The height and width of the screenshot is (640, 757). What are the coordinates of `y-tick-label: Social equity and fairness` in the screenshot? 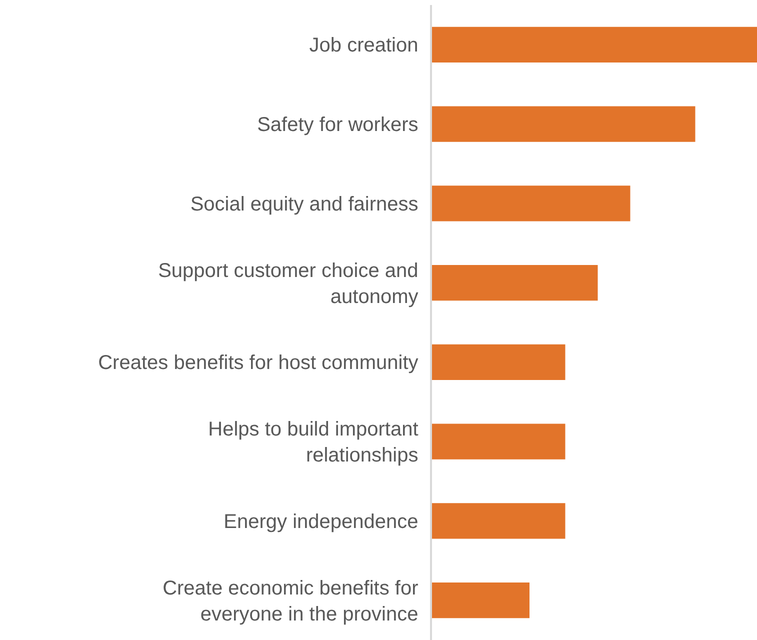 It's located at (304, 204).